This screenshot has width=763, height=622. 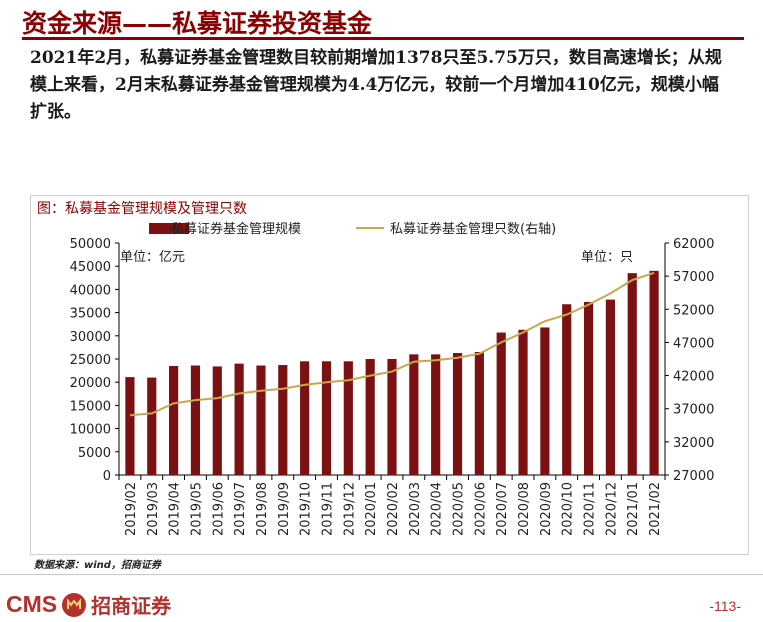 What do you see at coordinates (524, 509) in the screenshot?
I see `x-tick-label: 2020/08` at bounding box center [524, 509].